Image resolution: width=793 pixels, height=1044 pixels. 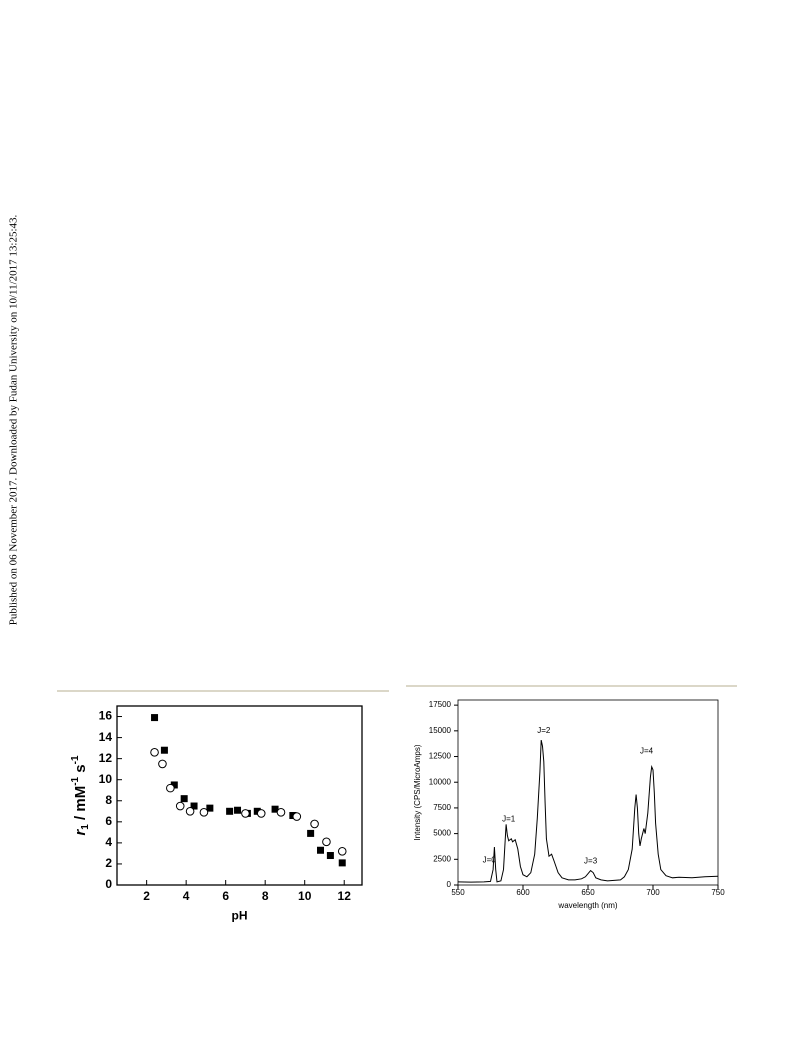 I want to click on x-tick-label: 550, so click(x=458, y=892).